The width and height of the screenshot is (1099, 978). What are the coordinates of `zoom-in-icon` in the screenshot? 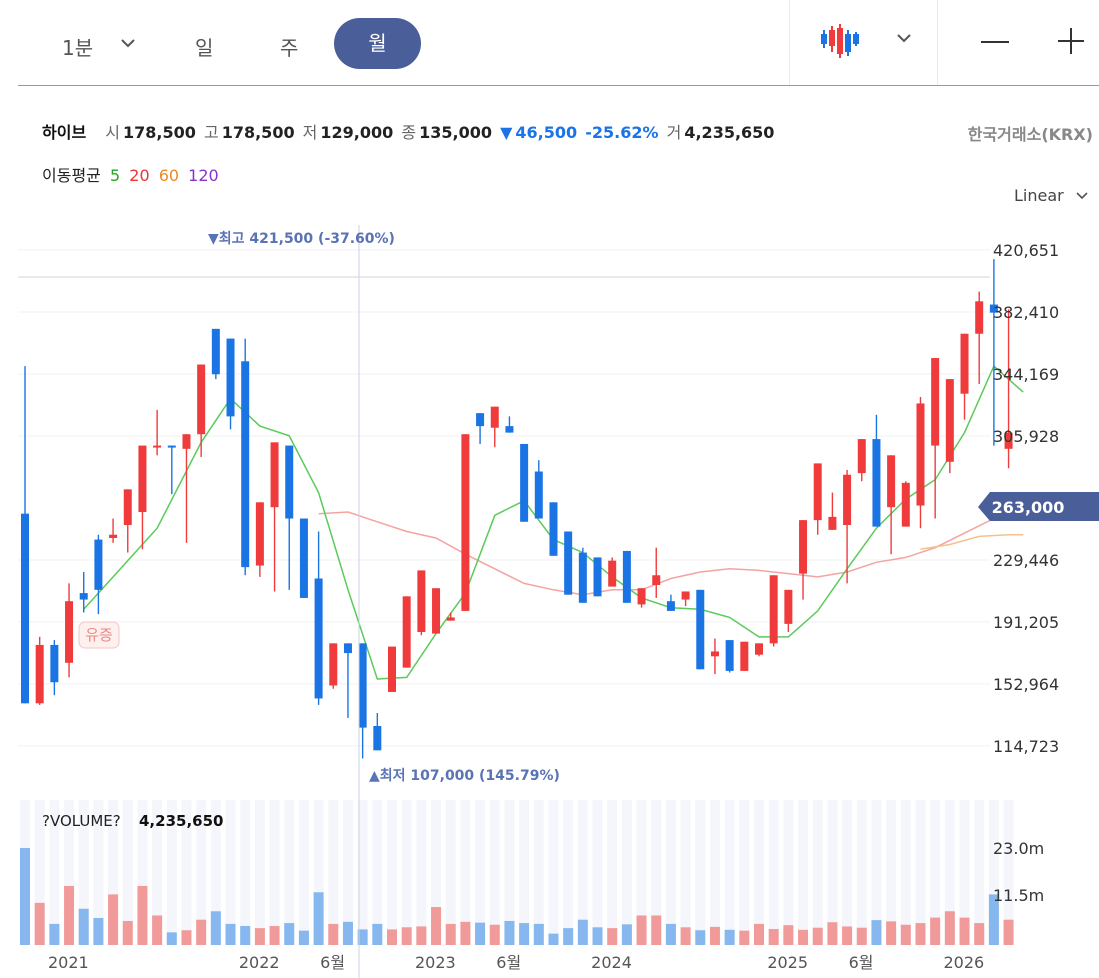 It's located at (1071, 41).